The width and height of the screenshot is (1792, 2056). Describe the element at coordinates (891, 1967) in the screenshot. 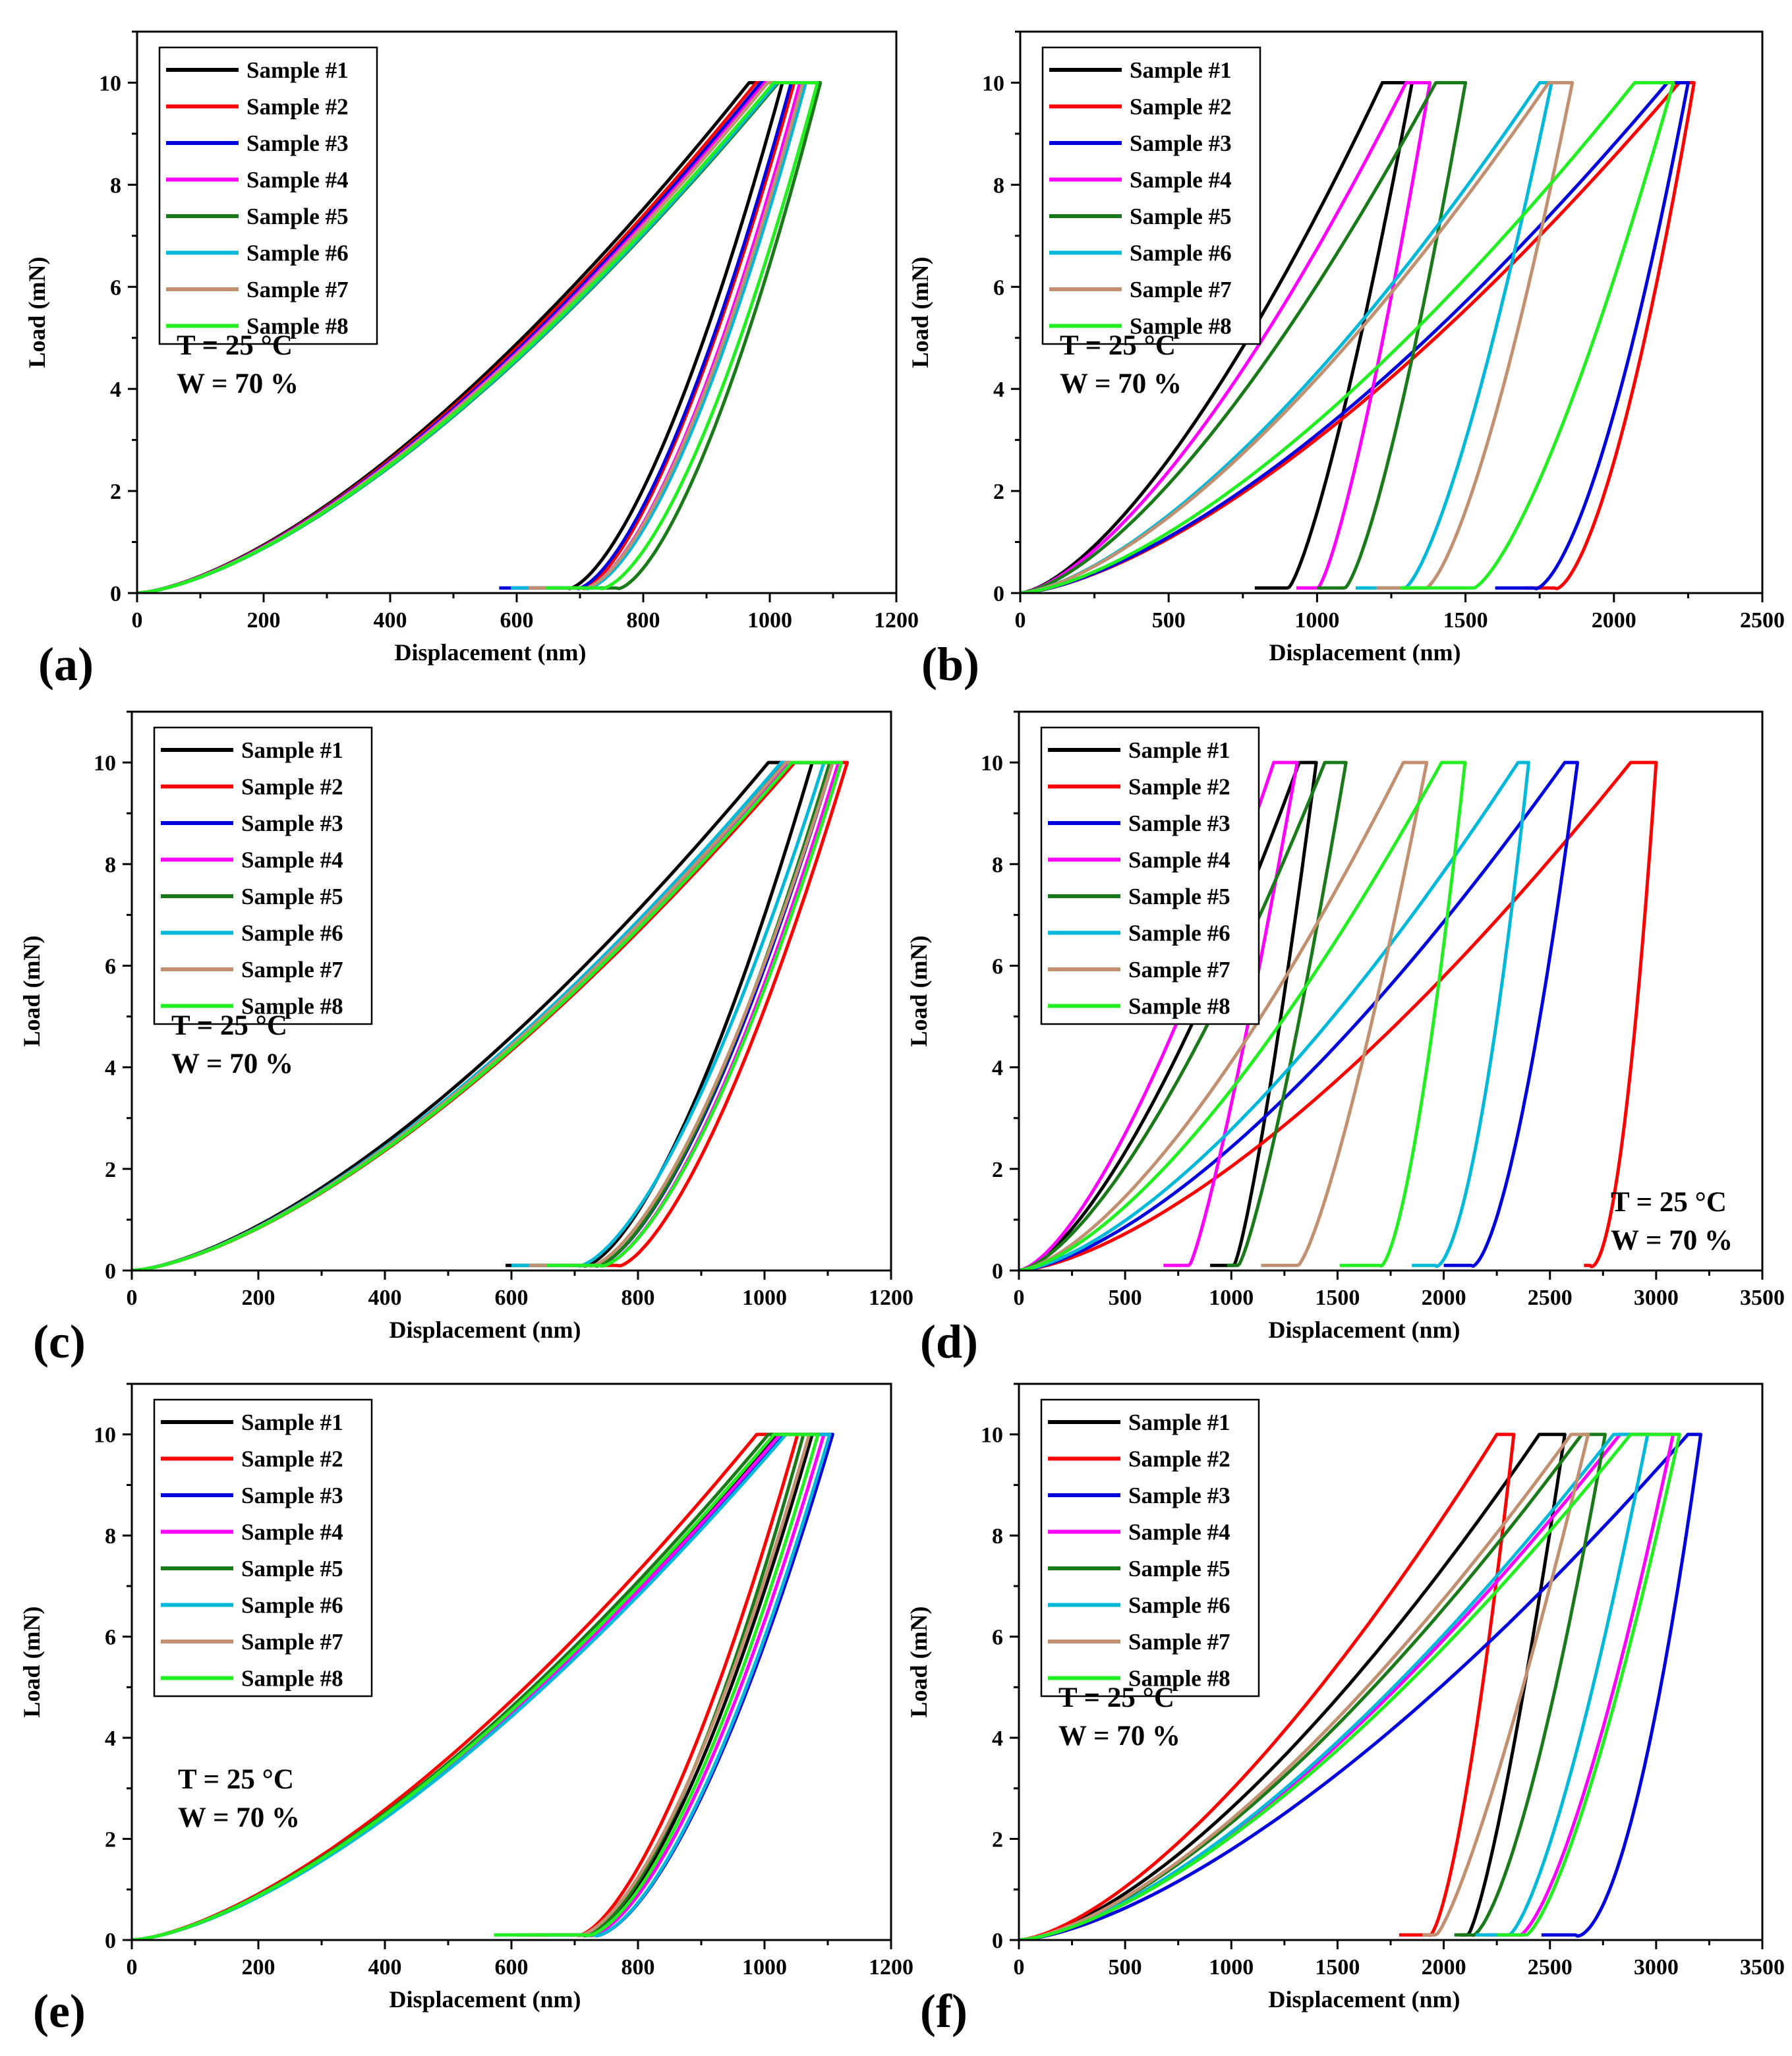

I see `x-tick-label: 1200` at that location.